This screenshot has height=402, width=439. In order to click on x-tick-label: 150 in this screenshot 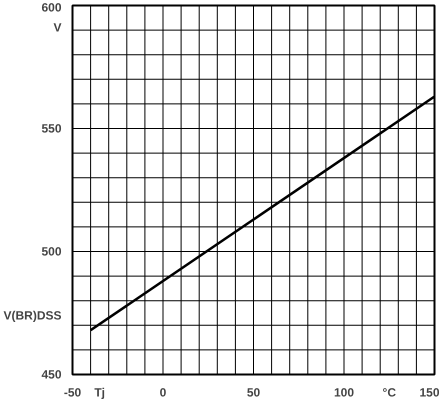, I will do `click(429, 393)`.